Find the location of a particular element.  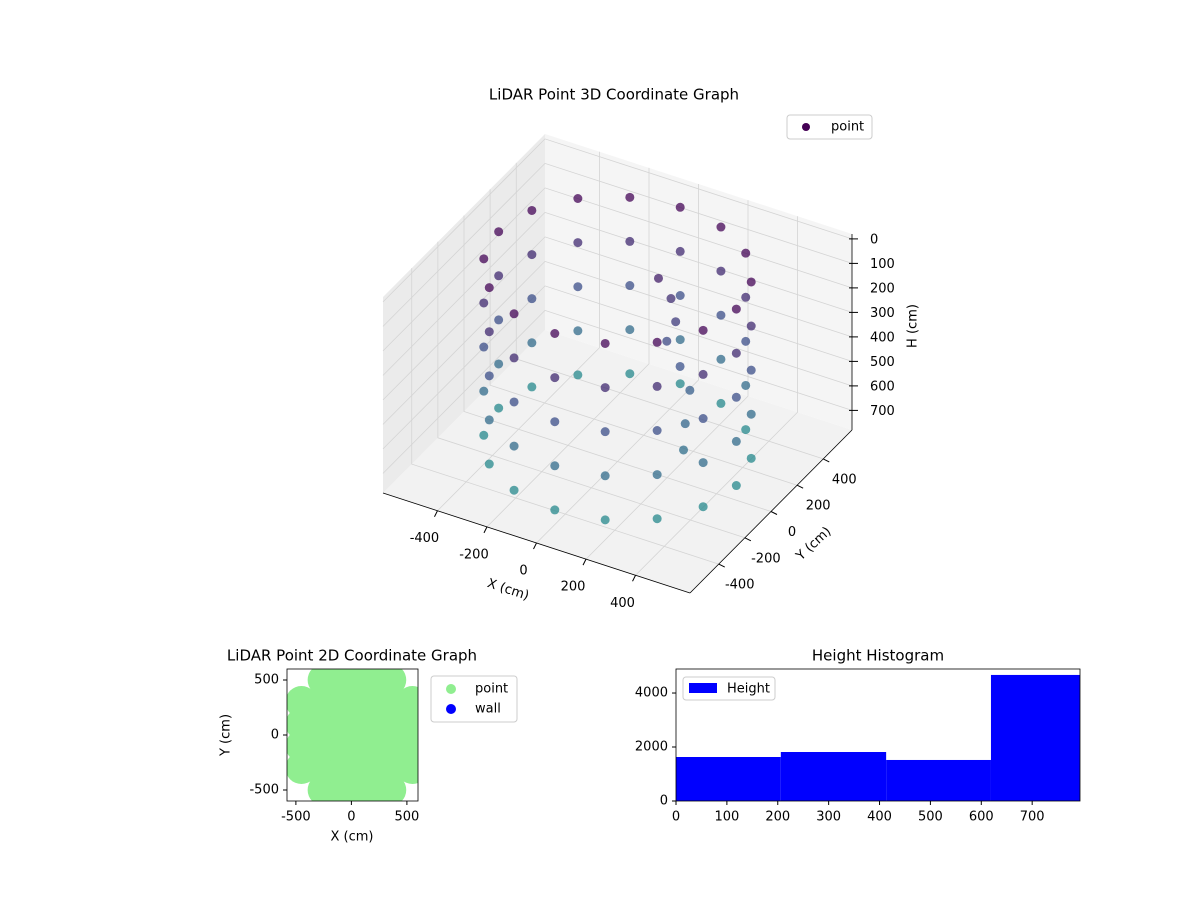

y-tick-label: 500 is located at coordinates (266, 680).